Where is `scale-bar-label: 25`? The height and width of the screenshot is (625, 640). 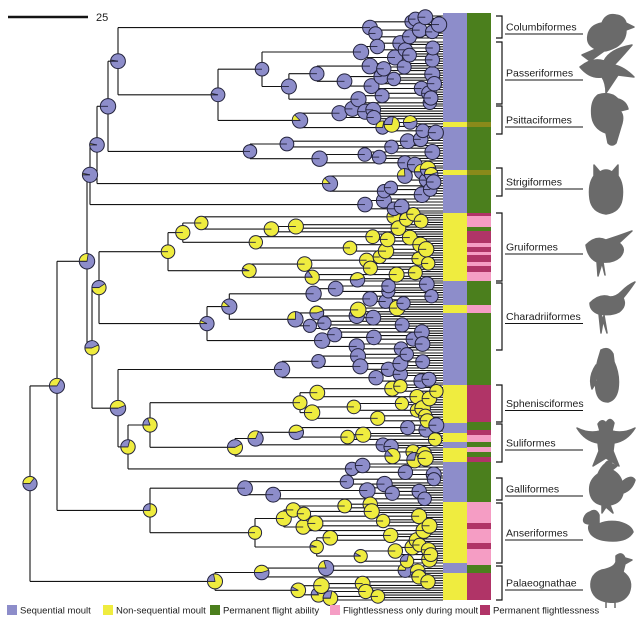
scale-bar-label: 25 is located at coordinates (102, 18).